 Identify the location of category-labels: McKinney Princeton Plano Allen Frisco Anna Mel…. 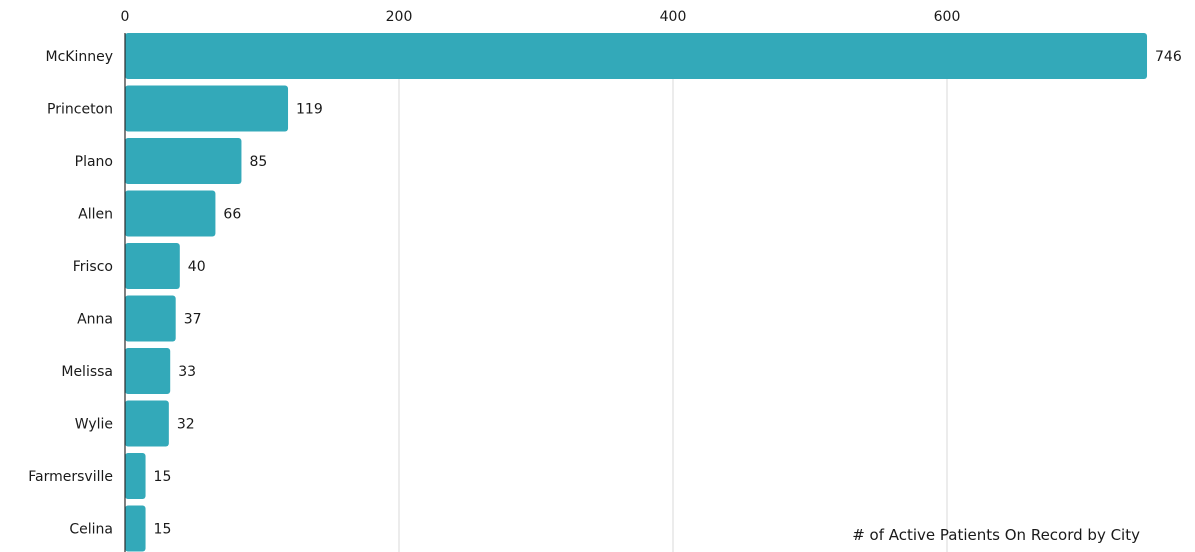
(70, 293).